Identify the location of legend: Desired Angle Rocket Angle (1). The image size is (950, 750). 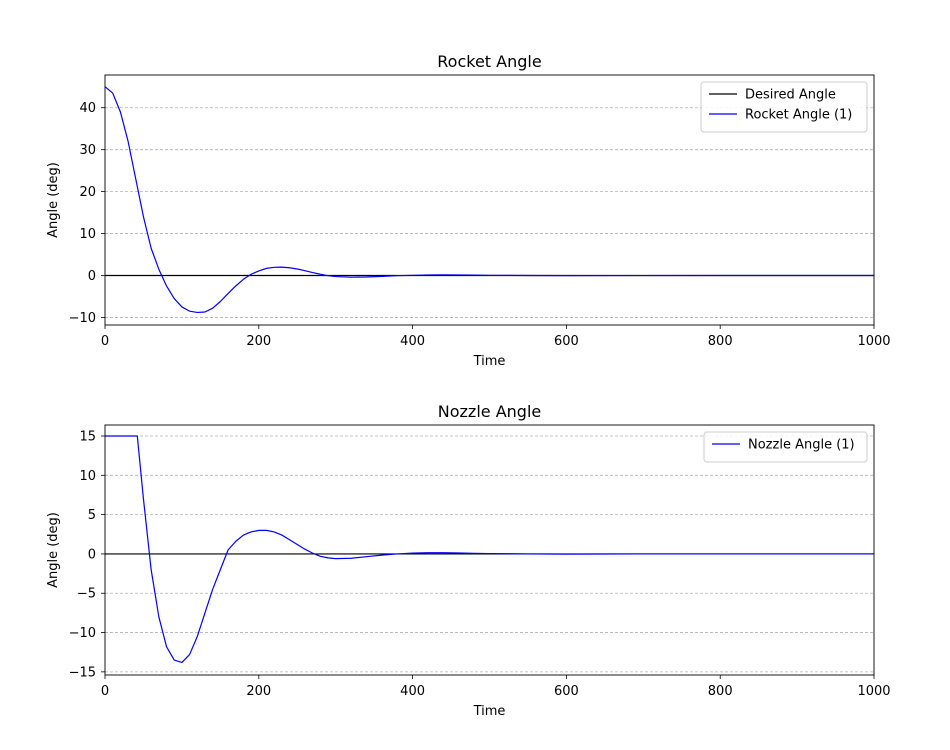
(784, 107).